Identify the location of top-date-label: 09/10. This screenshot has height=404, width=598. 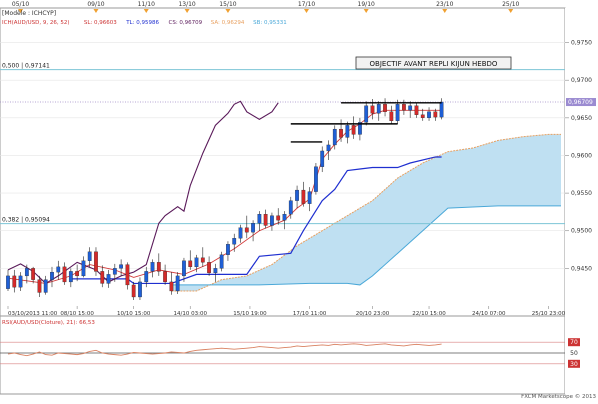
(95, 4).